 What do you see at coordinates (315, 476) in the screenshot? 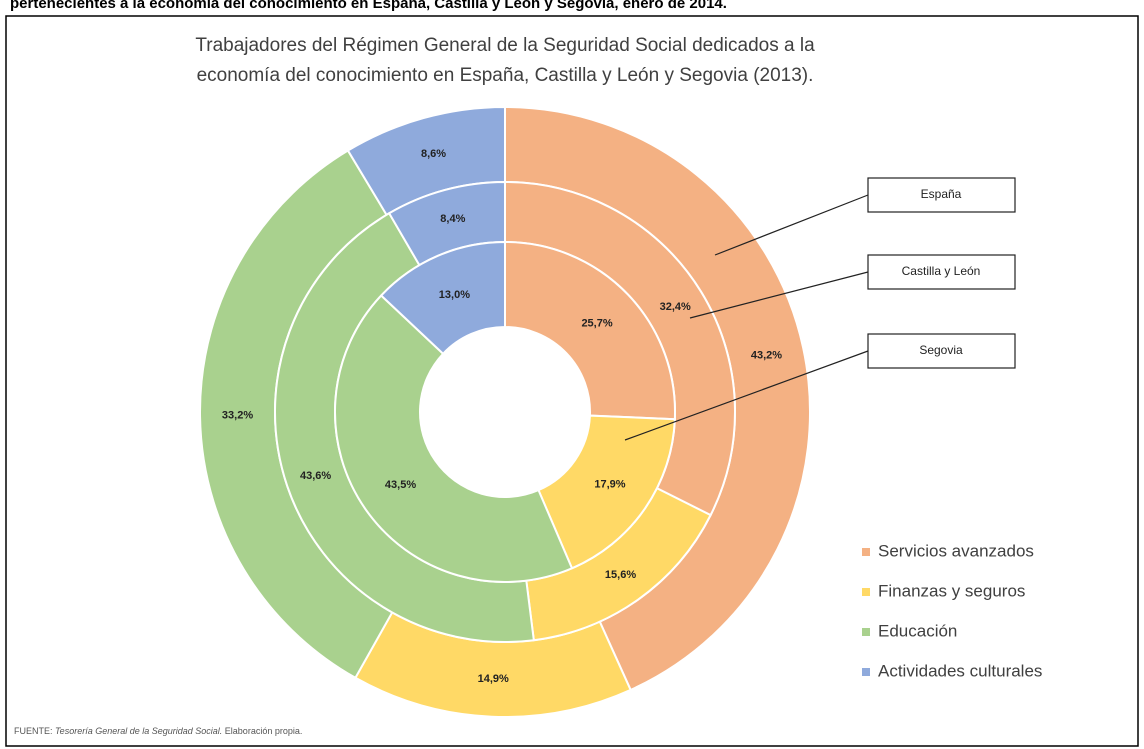
I see `data-label: 43,6%` at bounding box center [315, 476].